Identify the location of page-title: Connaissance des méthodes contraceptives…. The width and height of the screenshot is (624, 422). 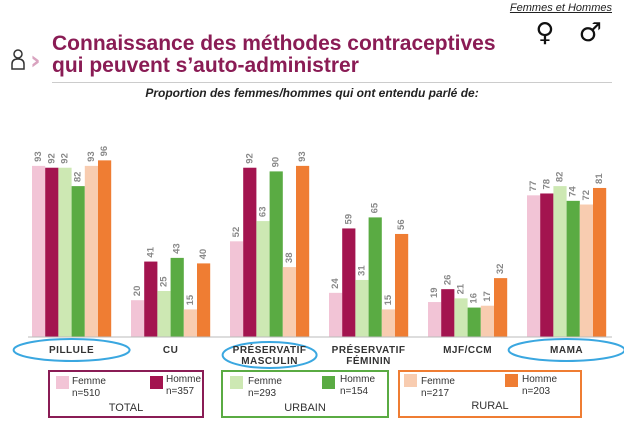
(287, 55).